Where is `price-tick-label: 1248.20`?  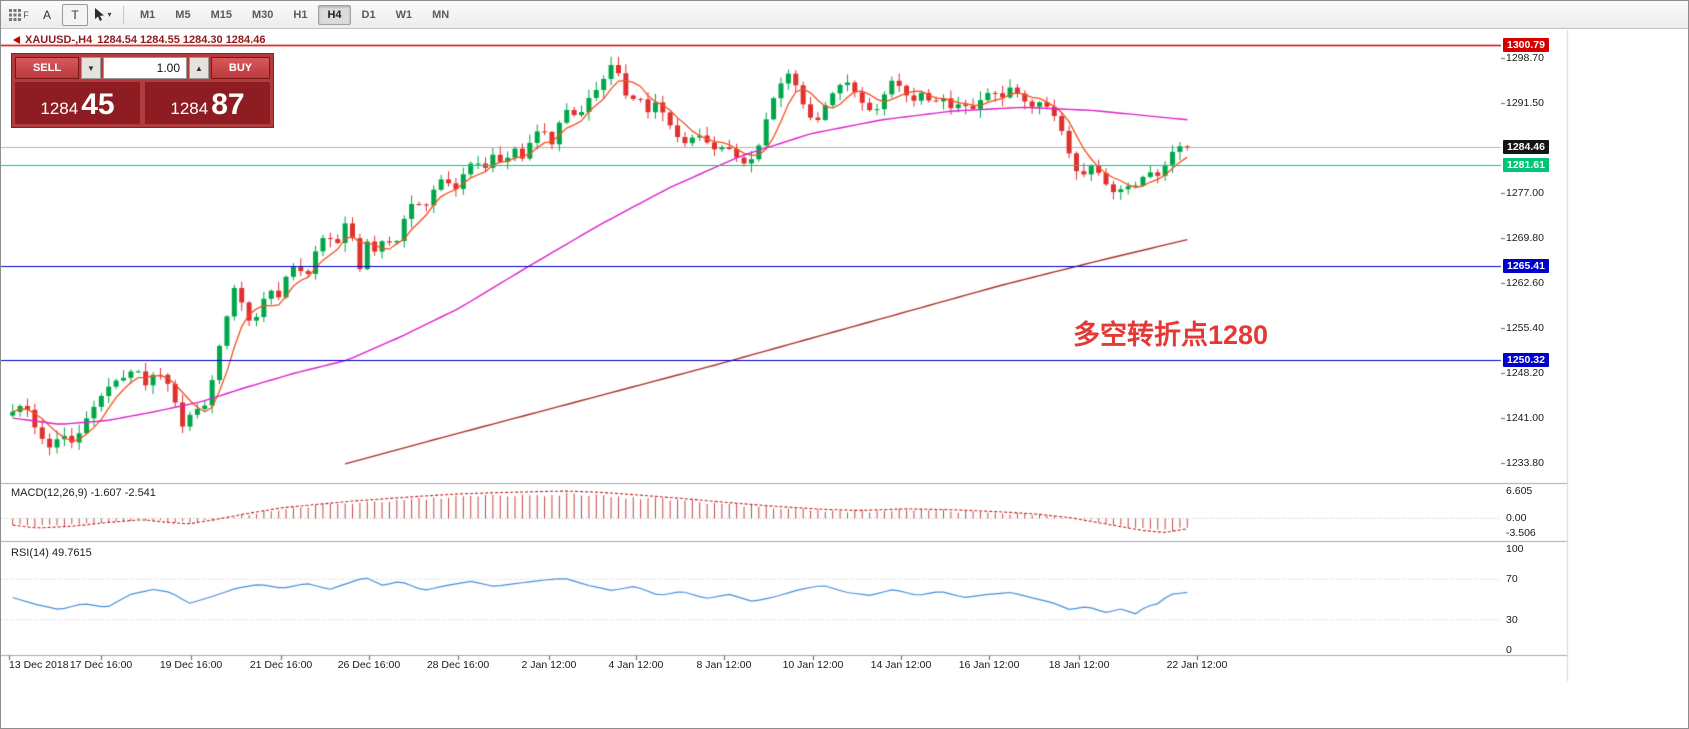
price-tick-label: 1248.20 is located at coordinates (1525, 373).